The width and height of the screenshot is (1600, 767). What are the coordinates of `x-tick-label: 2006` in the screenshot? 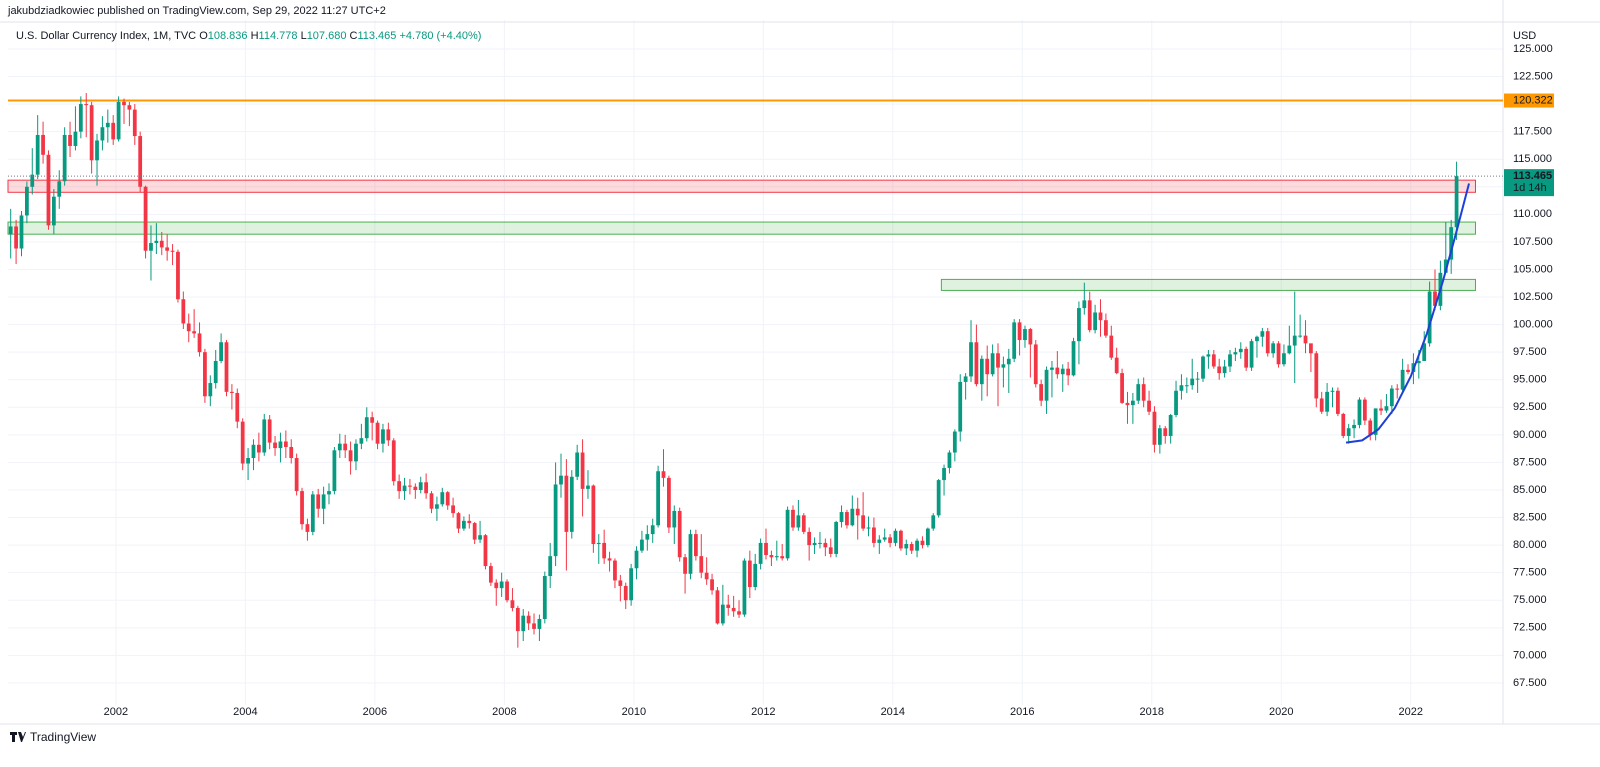 It's located at (375, 712).